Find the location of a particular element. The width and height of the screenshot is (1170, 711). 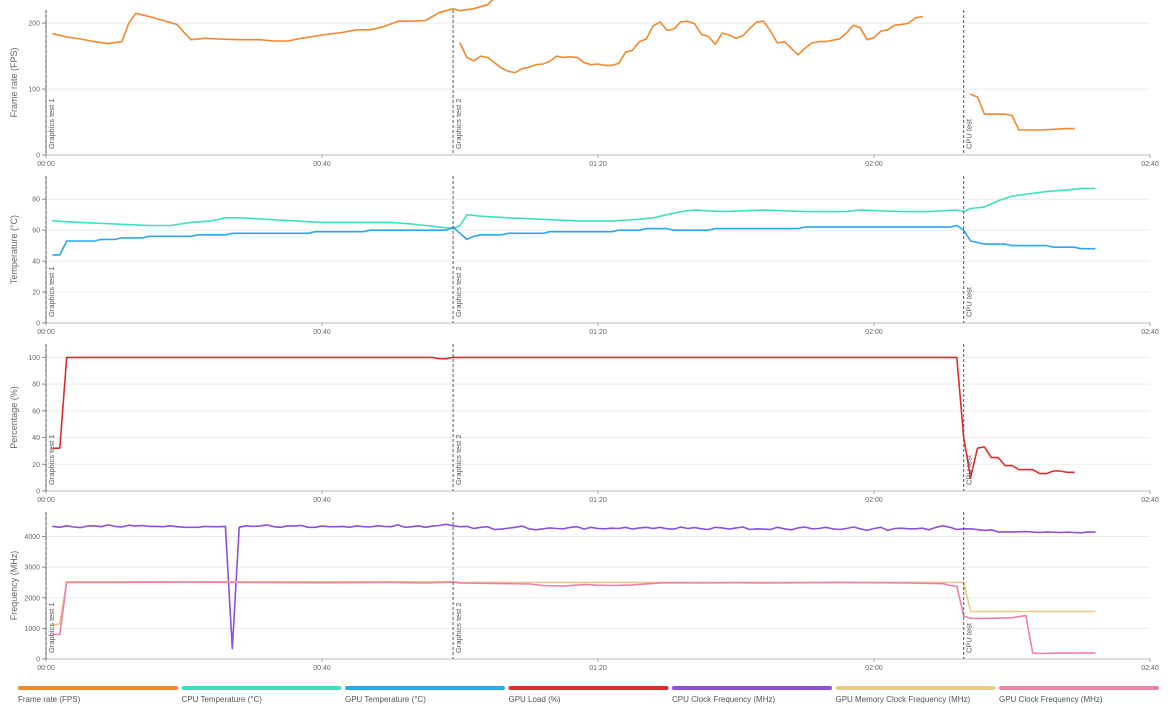

series-line-gpu-temperature-c is located at coordinates (574, 240).